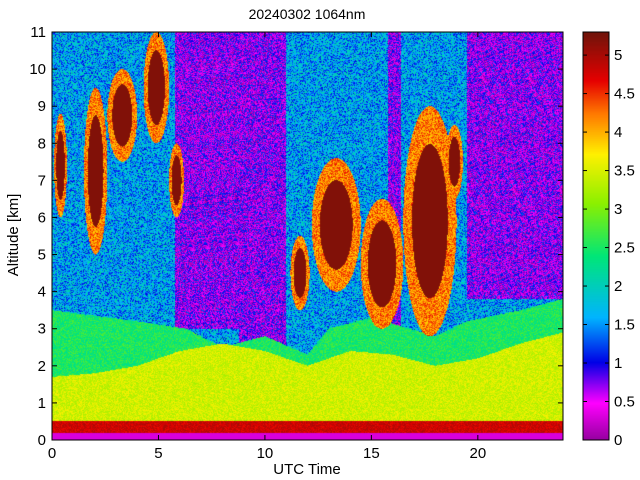  Describe the element at coordinates (618, 363) in the screenshot. I see `colorbar-tick-label: 1` at that location.